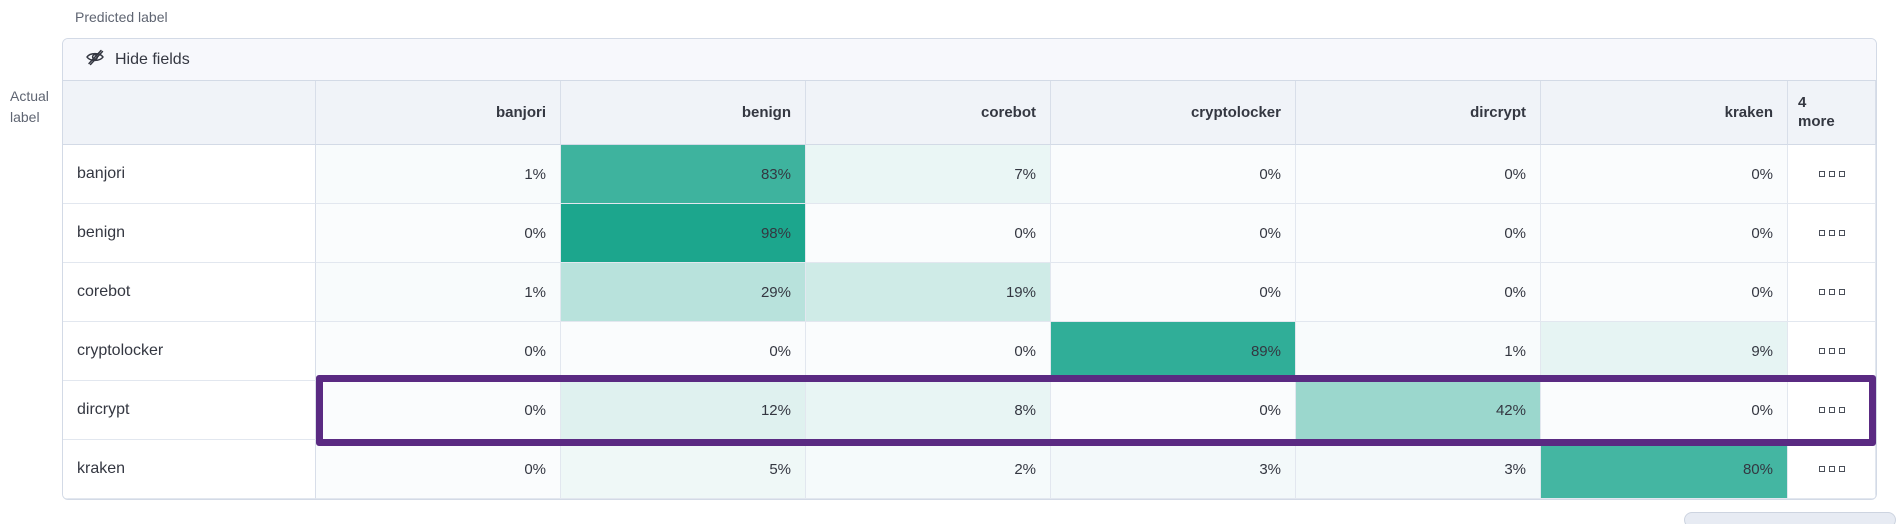  I want to click on predicted-axis-label: Predicted label, so click(121, 17).